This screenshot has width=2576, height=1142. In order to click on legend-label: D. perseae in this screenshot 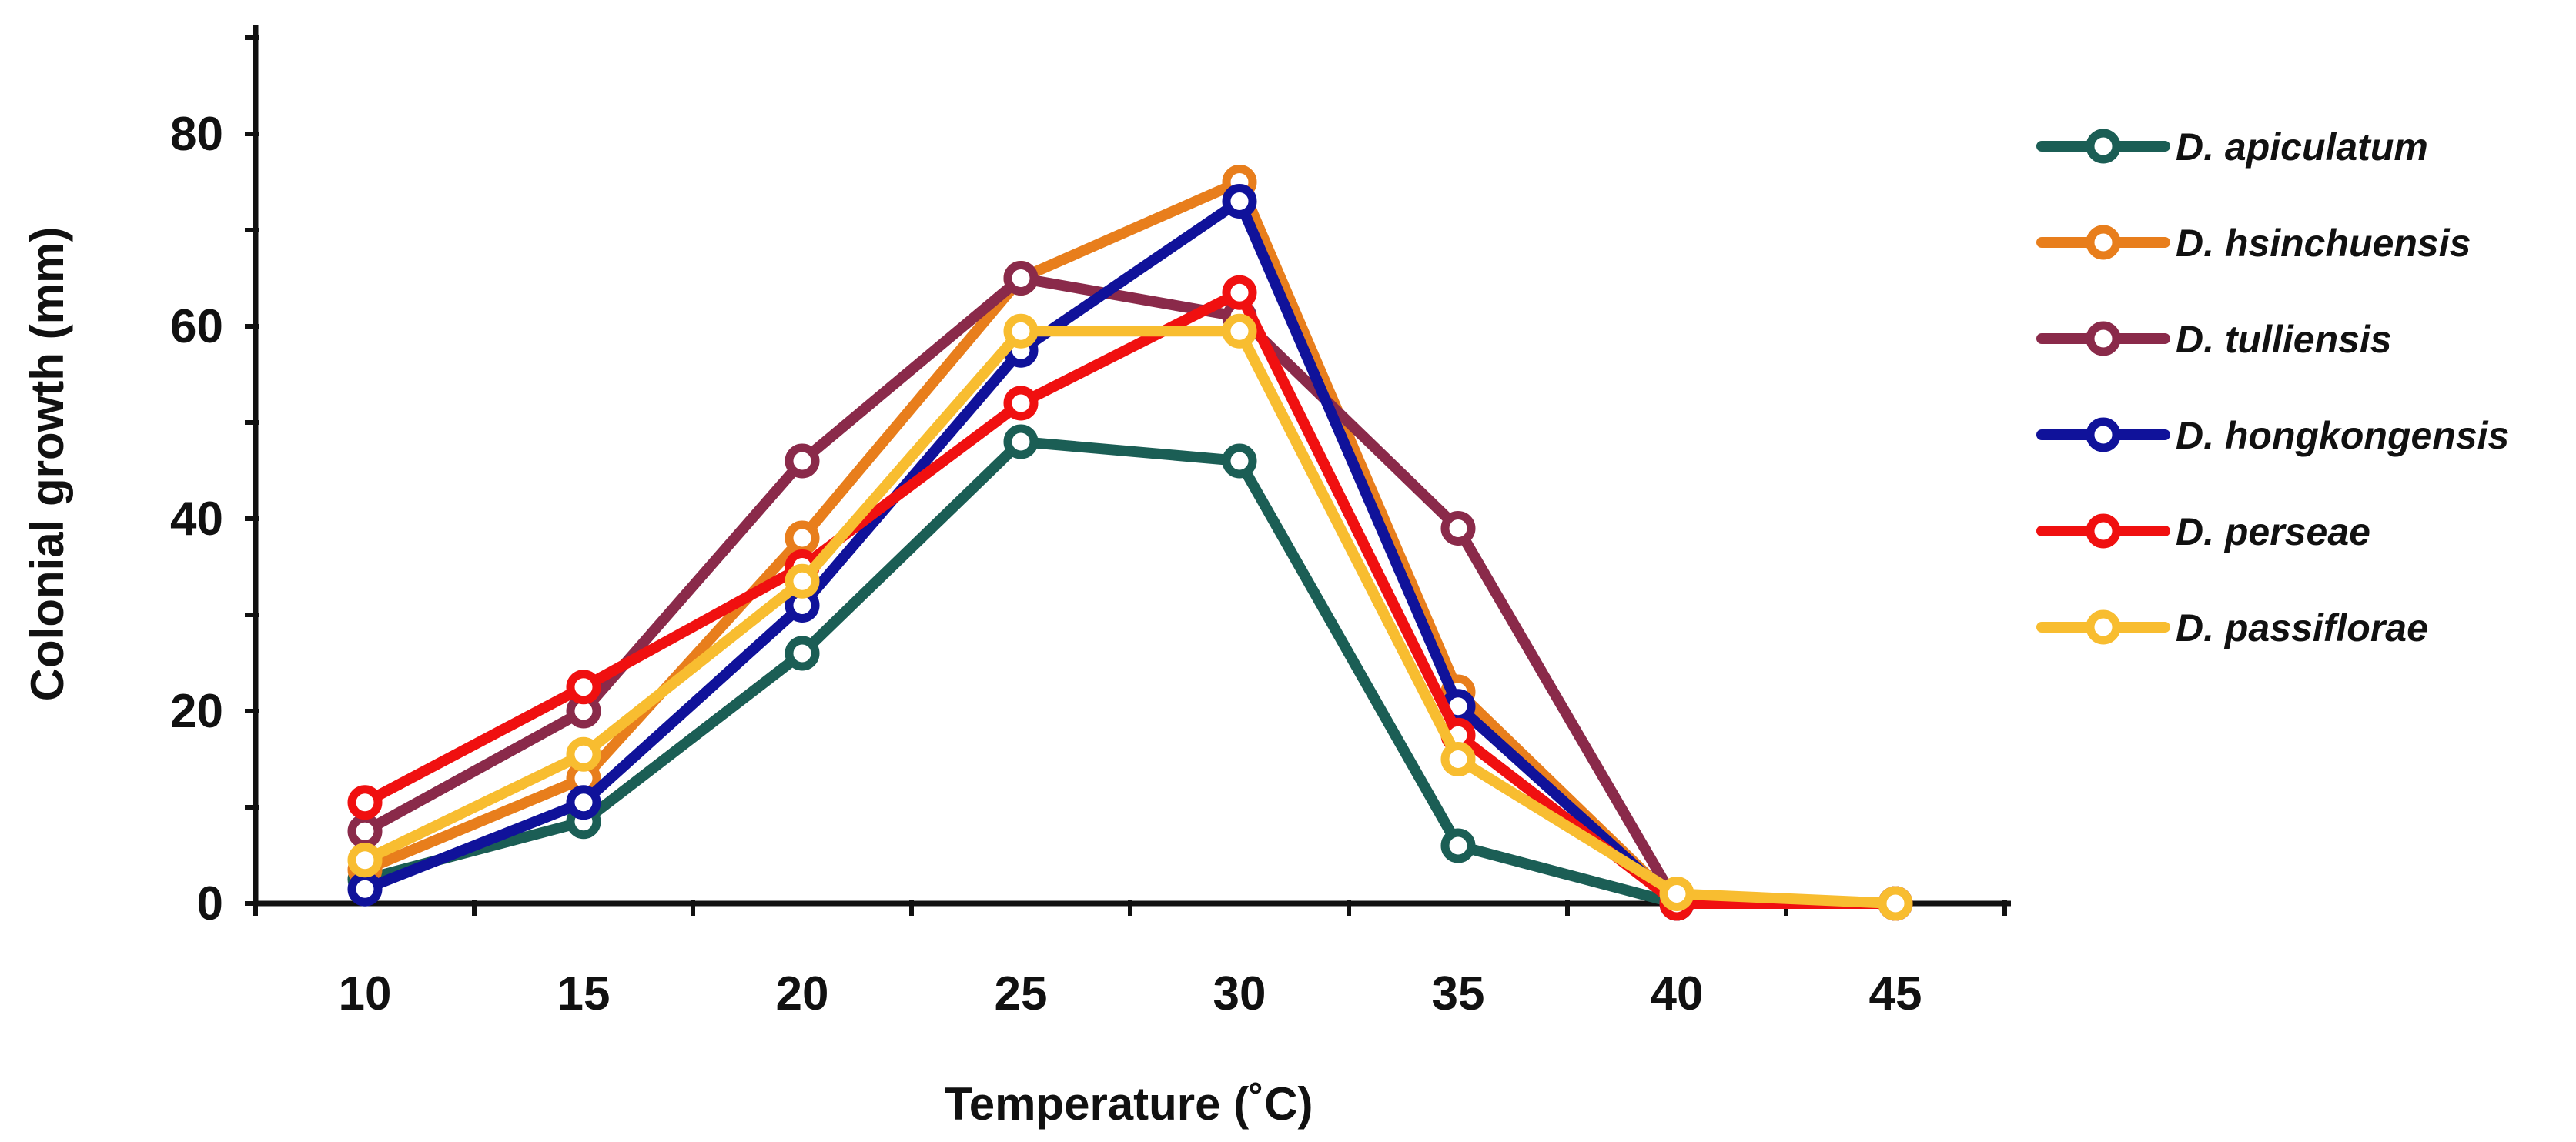, I will do `click(2273, 532)`.